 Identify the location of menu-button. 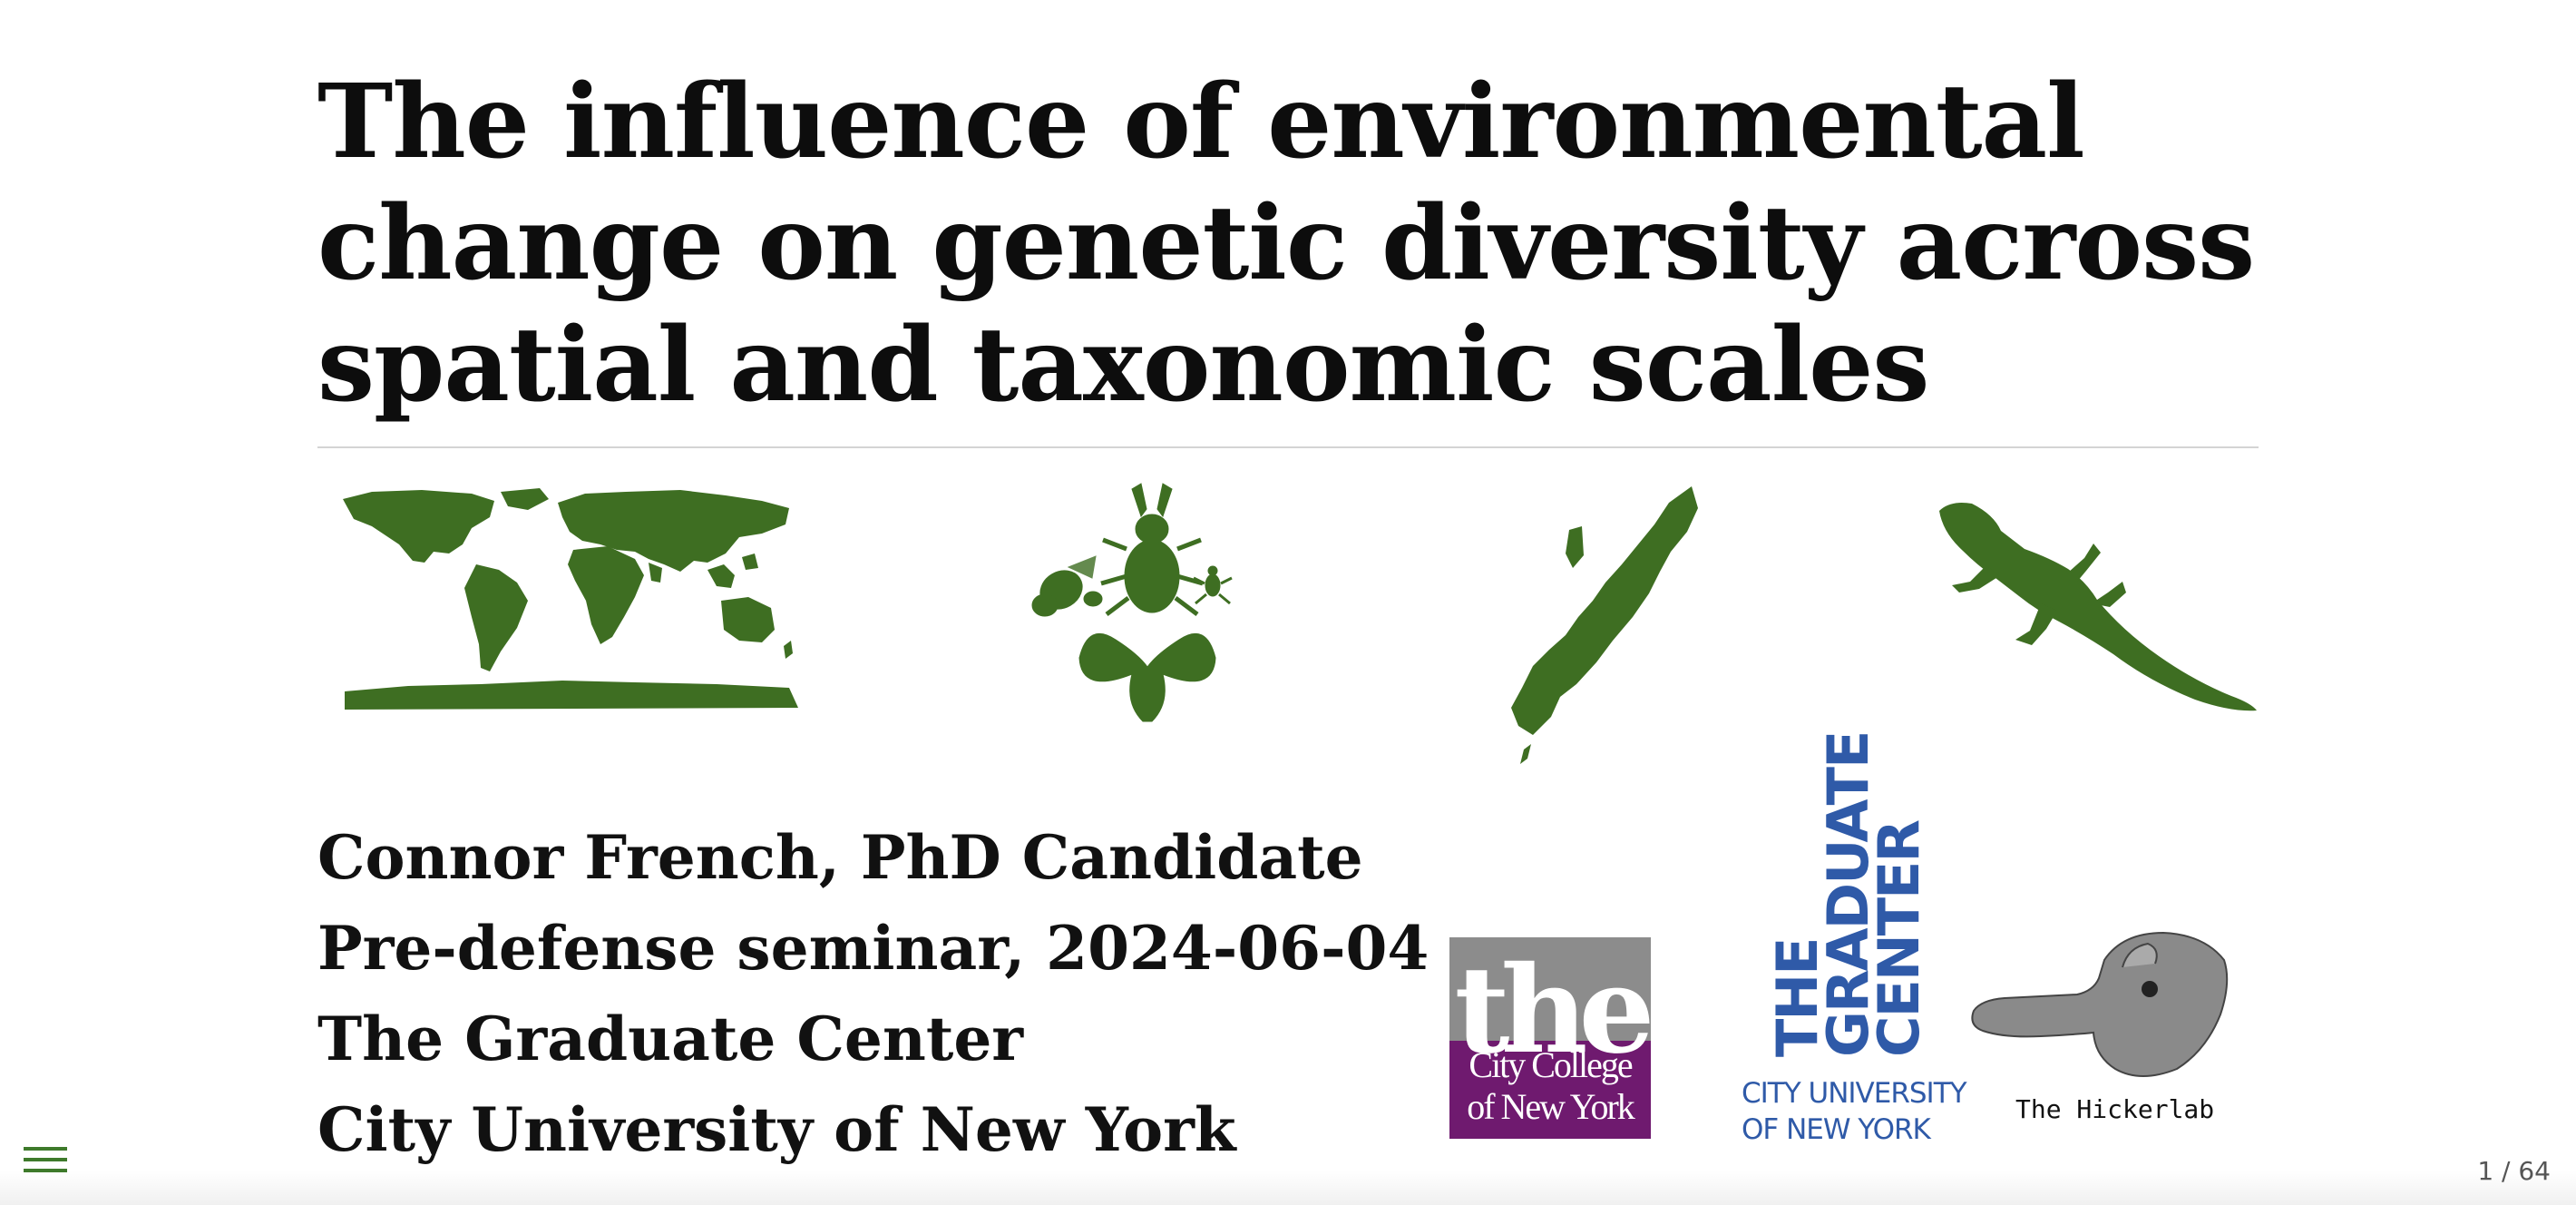
(45, 1165).